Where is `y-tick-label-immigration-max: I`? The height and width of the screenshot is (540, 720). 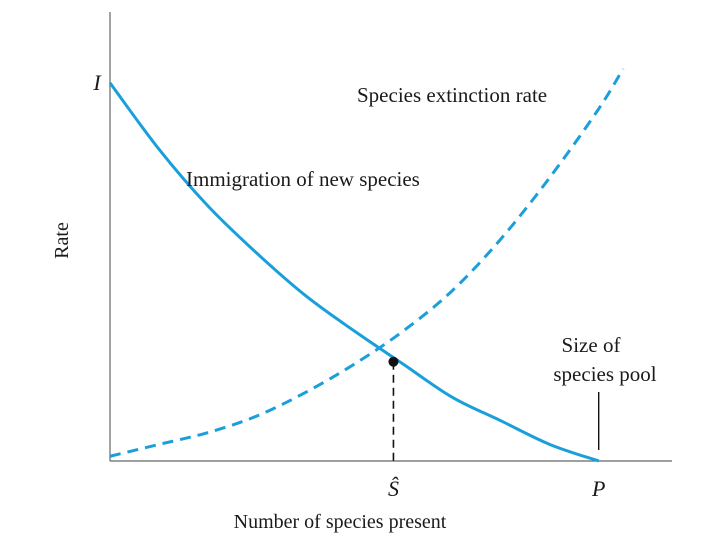 y-tick-label-immigration-max: I is located at coordinates (97, 82).